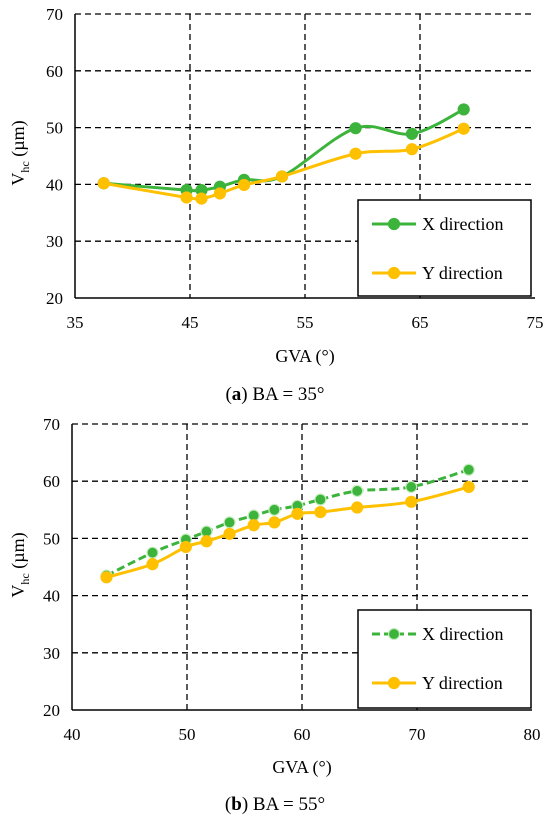 This screenshot has width=550, height=820. I want to click on x-tick-label: 60, so click(302, 734).